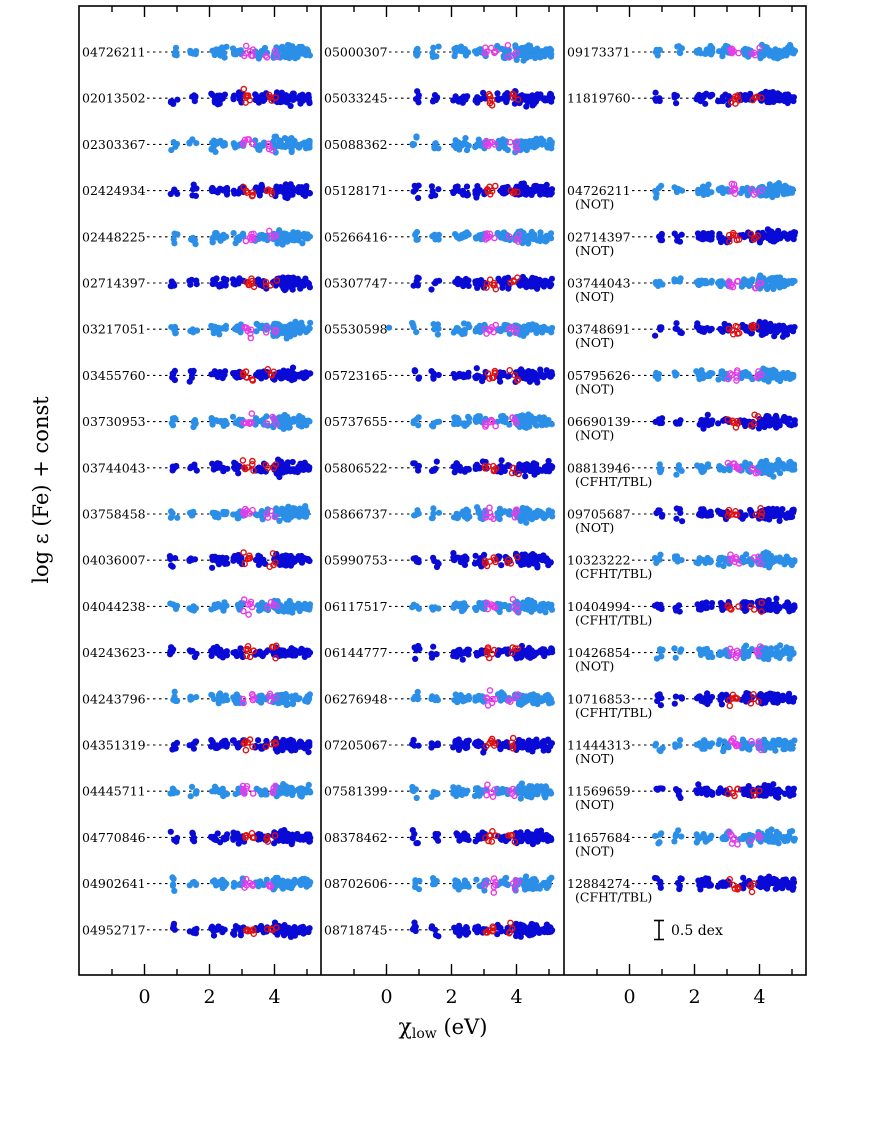 The width and height of the screenshot is (872, 1128). Describe the element at coordinates (197, 560) in the screenshot. I see `star-row: 04036007` at that location.